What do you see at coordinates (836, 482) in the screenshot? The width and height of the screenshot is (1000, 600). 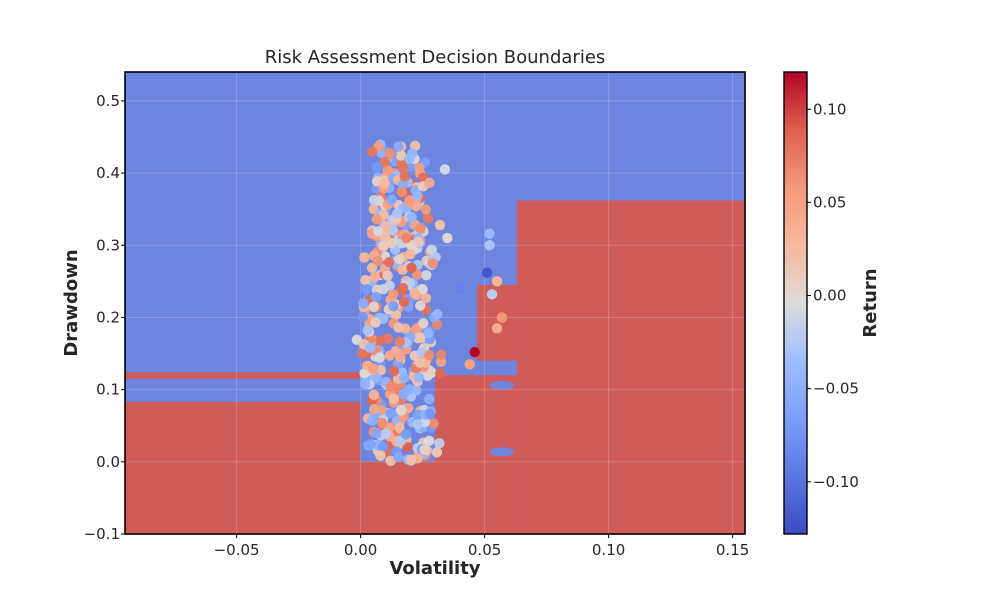 I see `colorbar-tick-label: −0.10` at bounding box center [836, 482].